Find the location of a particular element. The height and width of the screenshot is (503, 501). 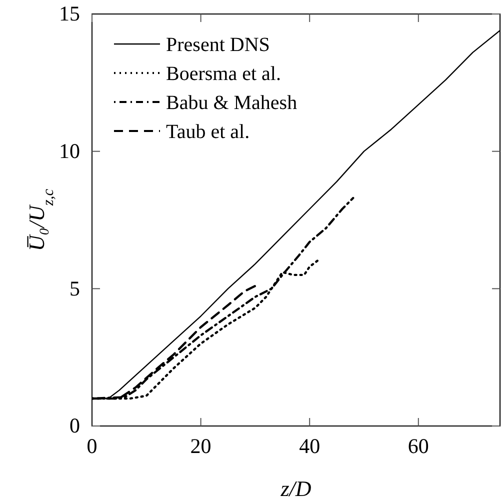

x-tick-label: 0 is located at coordinates (92, 446).